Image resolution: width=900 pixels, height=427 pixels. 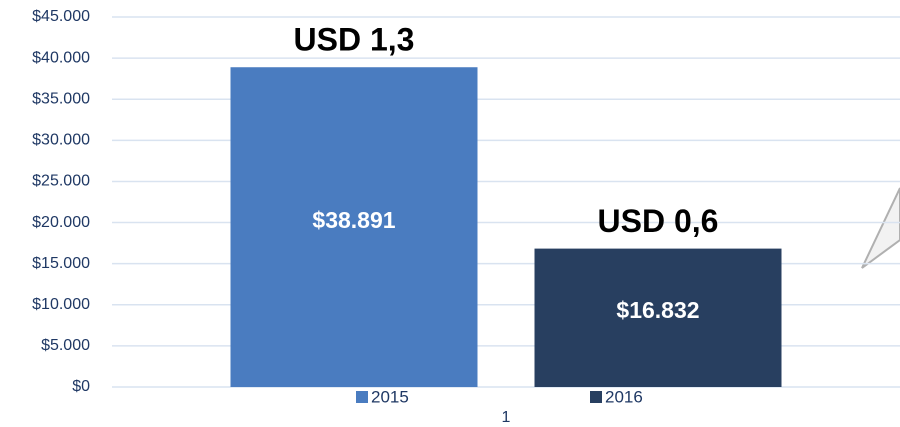 I want to click on callout-shape, so click(x=880, y=228).